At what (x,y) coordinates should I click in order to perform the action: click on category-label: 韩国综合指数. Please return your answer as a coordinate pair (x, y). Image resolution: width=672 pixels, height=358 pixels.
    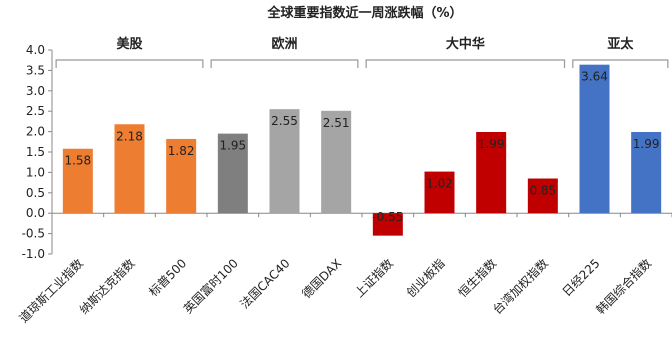
    Looking at the image, I should click on (624, 287).